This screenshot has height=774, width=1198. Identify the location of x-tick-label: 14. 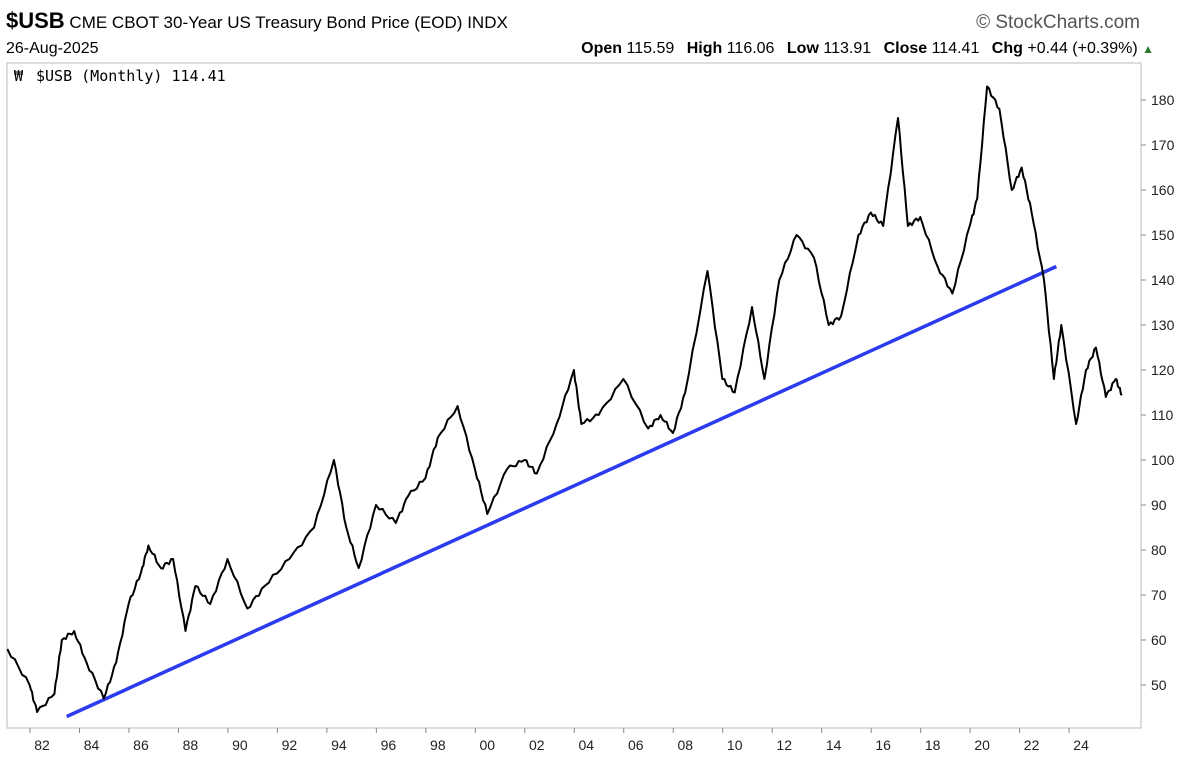
(834, 745).